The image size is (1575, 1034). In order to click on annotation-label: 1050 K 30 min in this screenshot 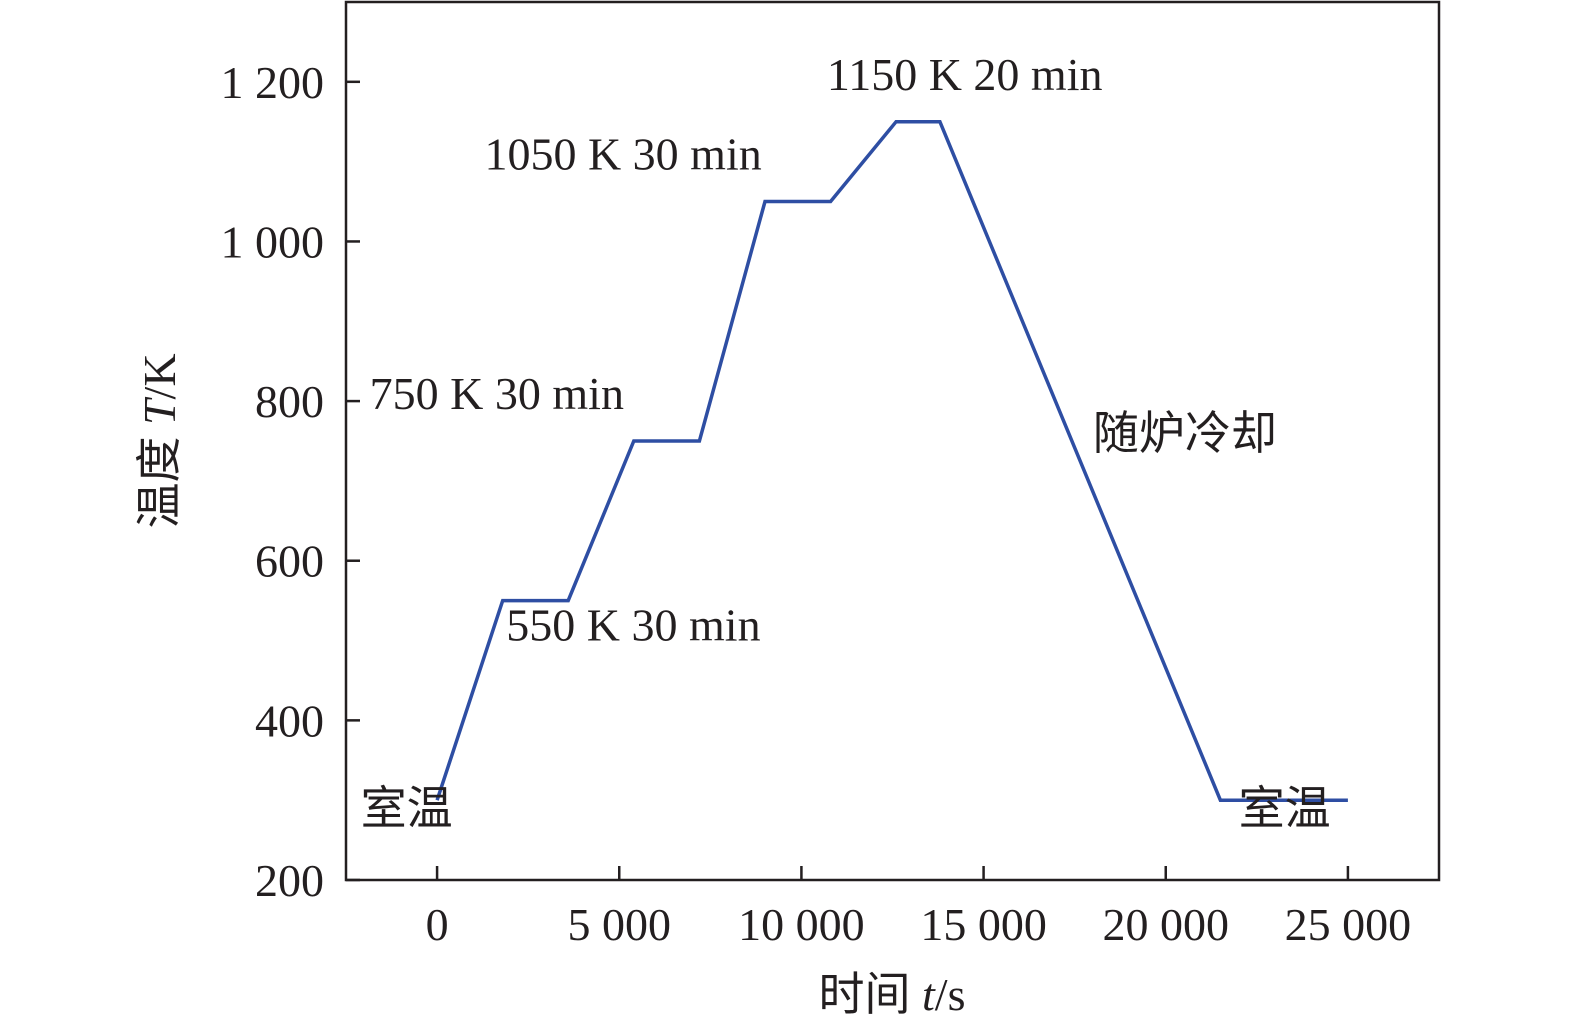, I will do `click(622, 154)`.